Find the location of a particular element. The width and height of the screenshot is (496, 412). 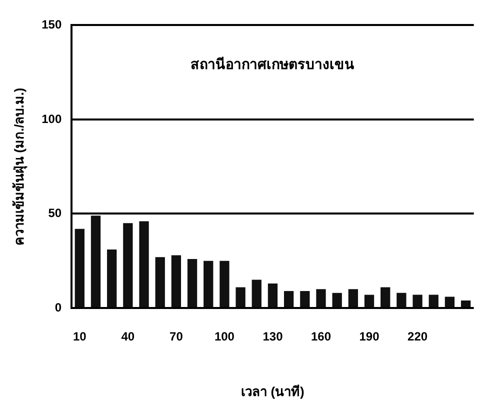

x-tick-label: 130 is located at coordinates (273, 337).